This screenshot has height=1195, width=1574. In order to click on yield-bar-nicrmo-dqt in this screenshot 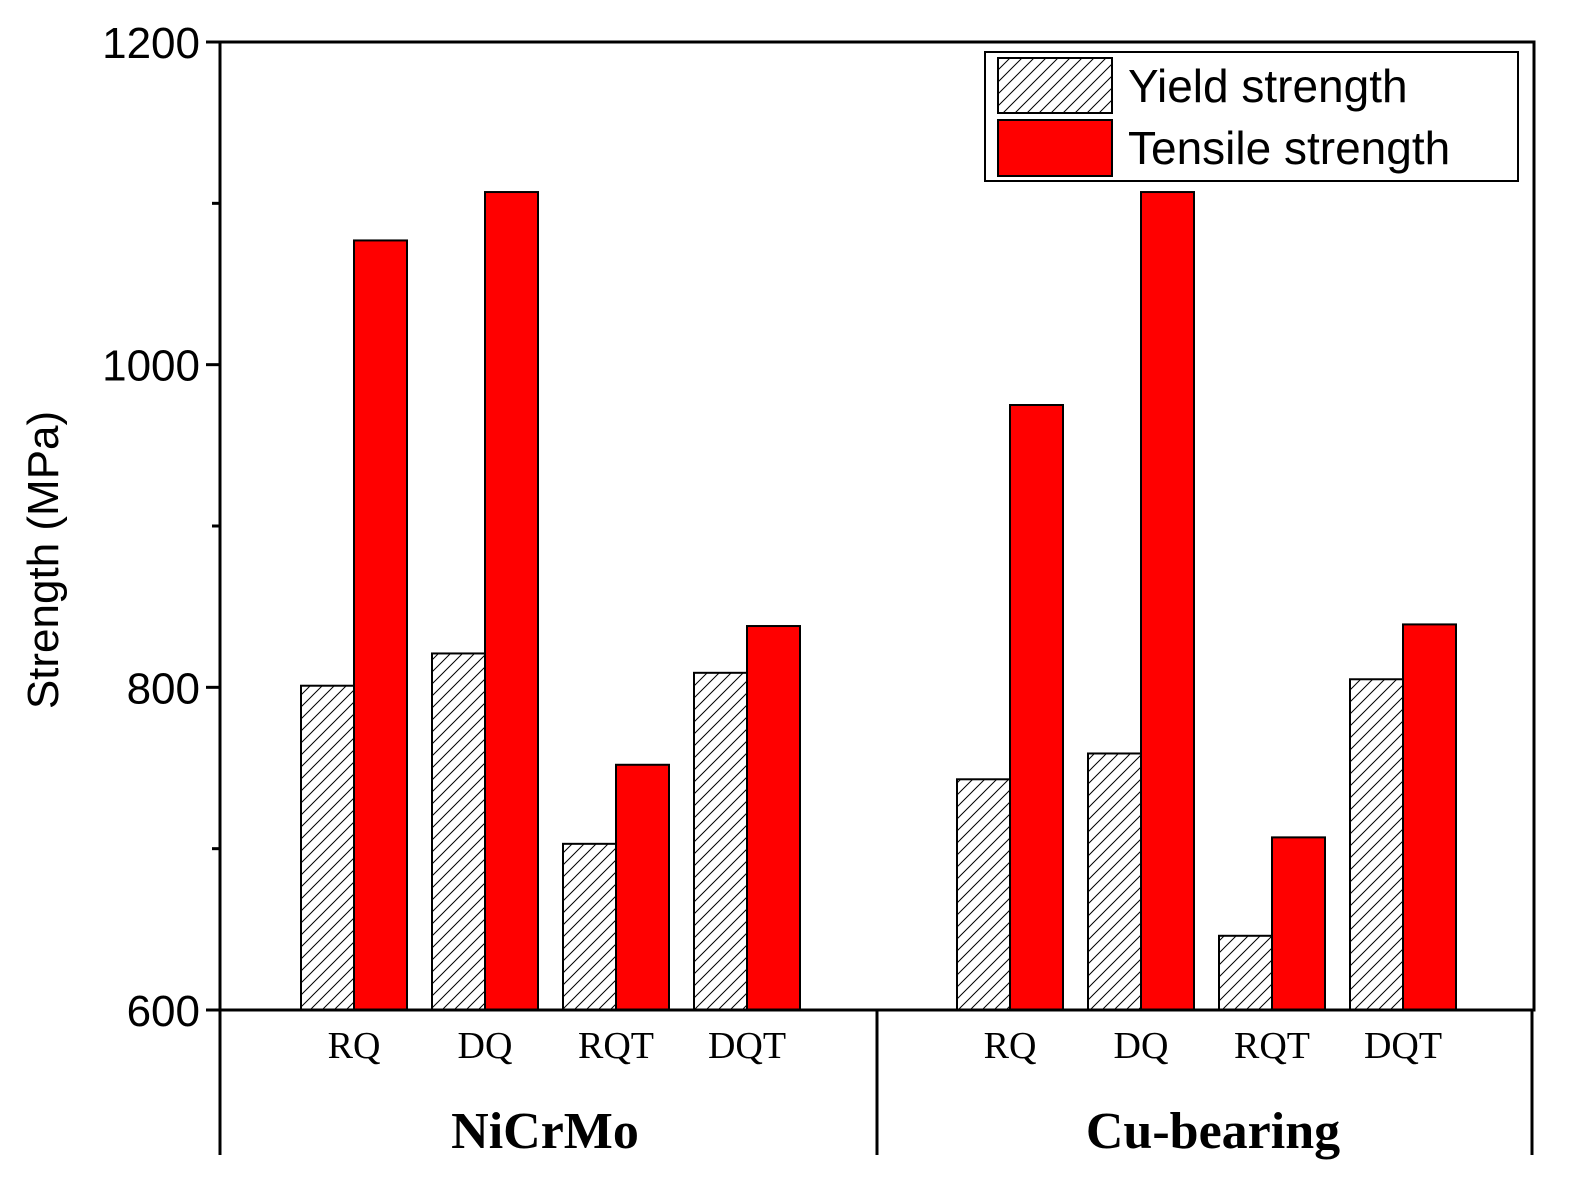, I will do `click(720, 841)`.